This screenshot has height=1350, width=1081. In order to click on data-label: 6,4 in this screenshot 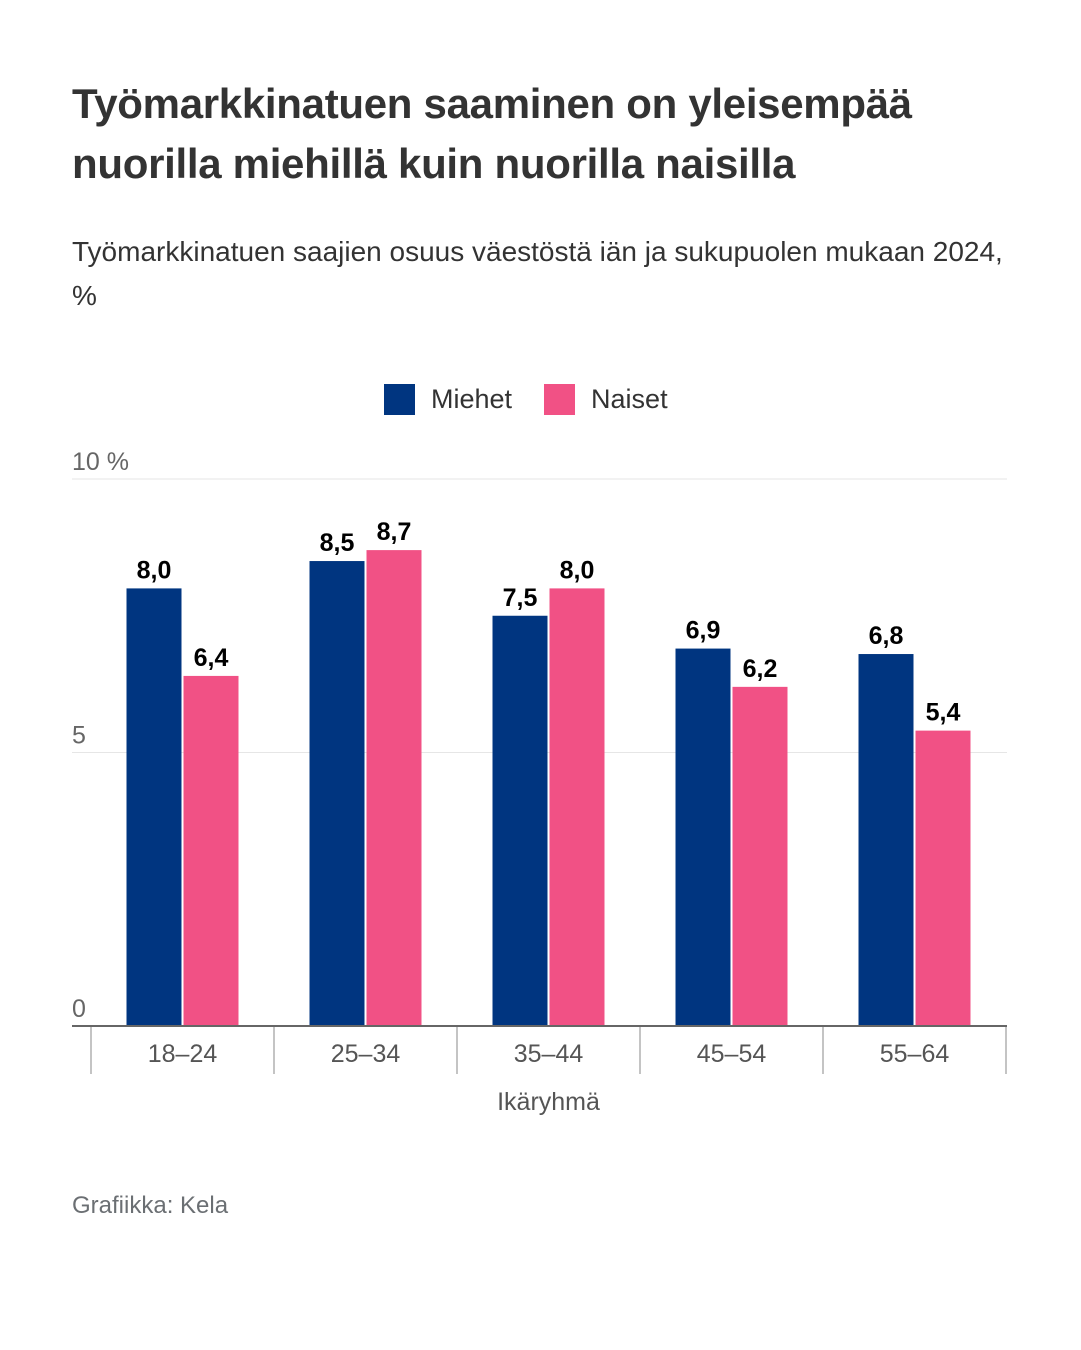, I will do `click(211, 658)`.